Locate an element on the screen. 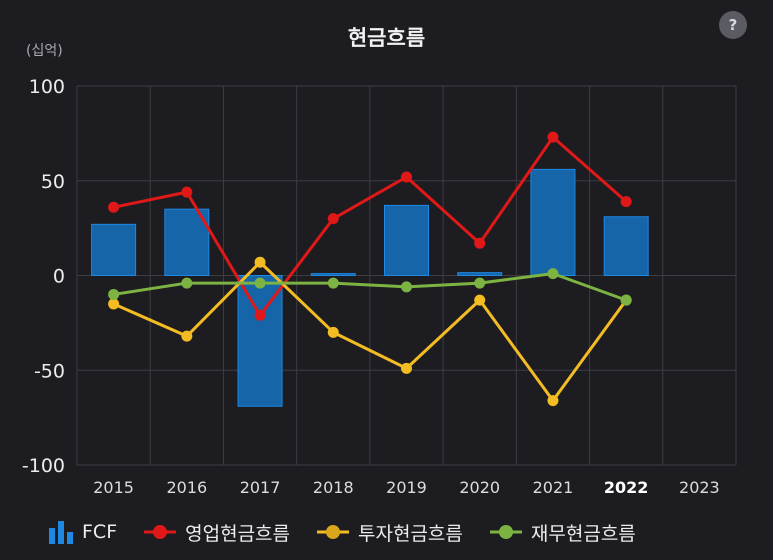 This screenshot has height=560, width=773. y-tick-label: 50 is located at coordinates (53, 182).